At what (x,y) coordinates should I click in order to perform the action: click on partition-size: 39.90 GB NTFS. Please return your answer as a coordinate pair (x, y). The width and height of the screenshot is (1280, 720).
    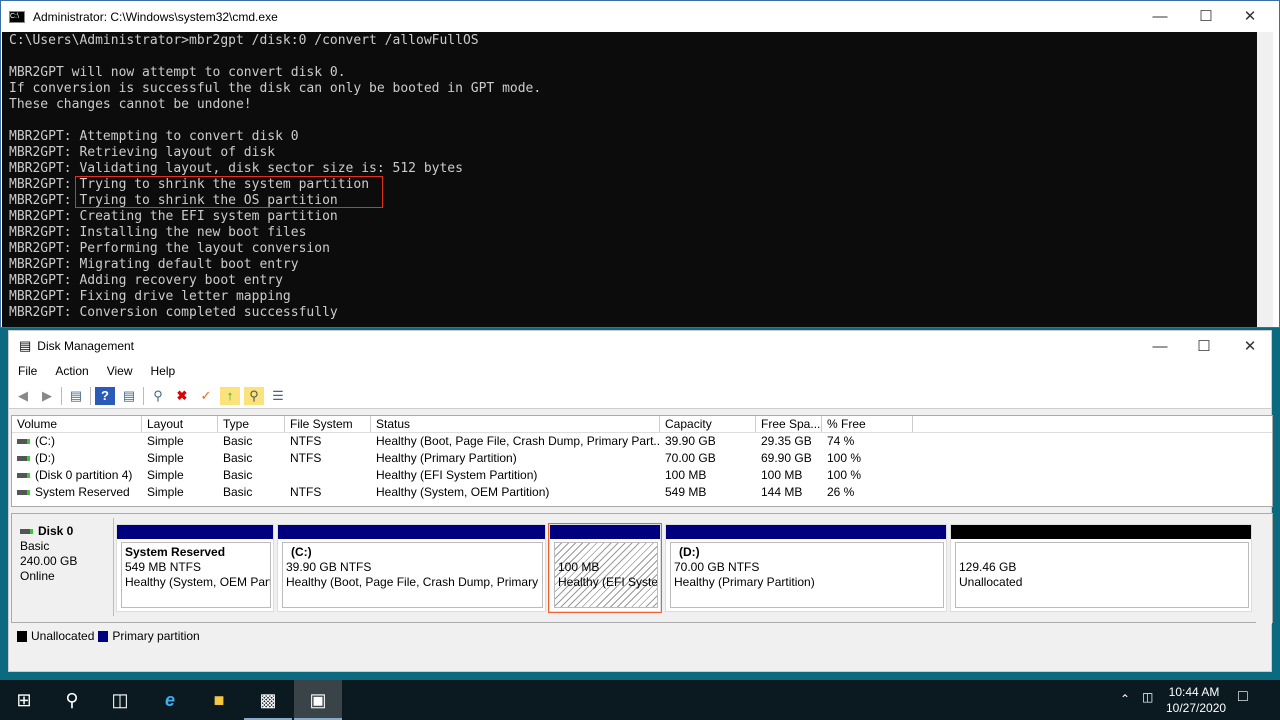
    Looking at the image, I should click on (329, 567).